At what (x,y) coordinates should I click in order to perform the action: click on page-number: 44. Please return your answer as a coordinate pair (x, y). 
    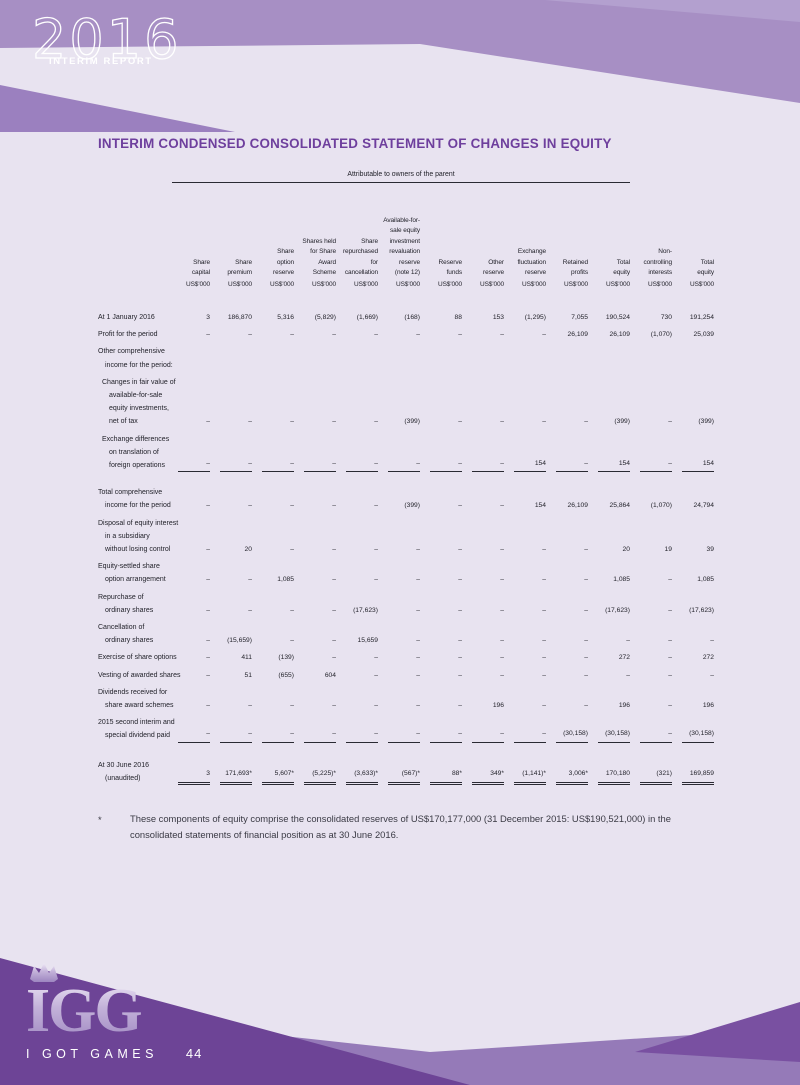
    Looking at the image, I should click on (194, 1053).